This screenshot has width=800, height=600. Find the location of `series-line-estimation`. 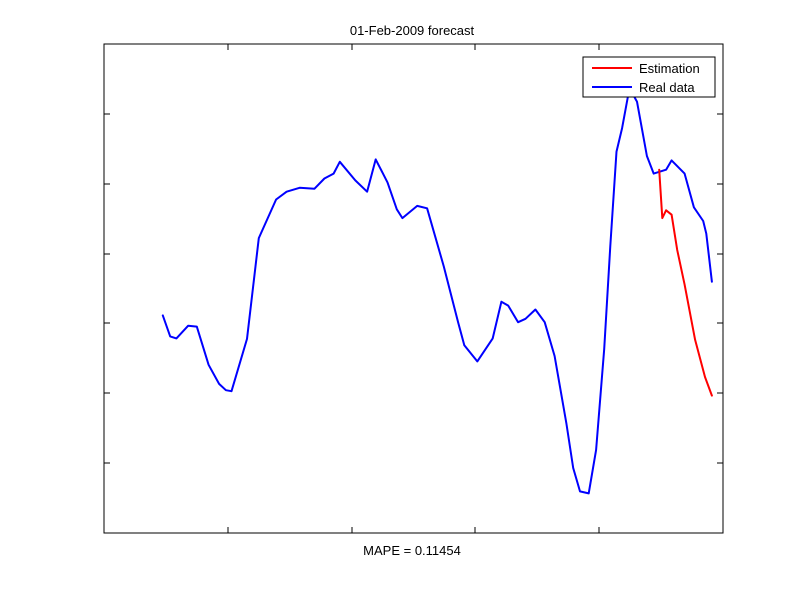

series-line-estimation is located at coordinates (685, 282).